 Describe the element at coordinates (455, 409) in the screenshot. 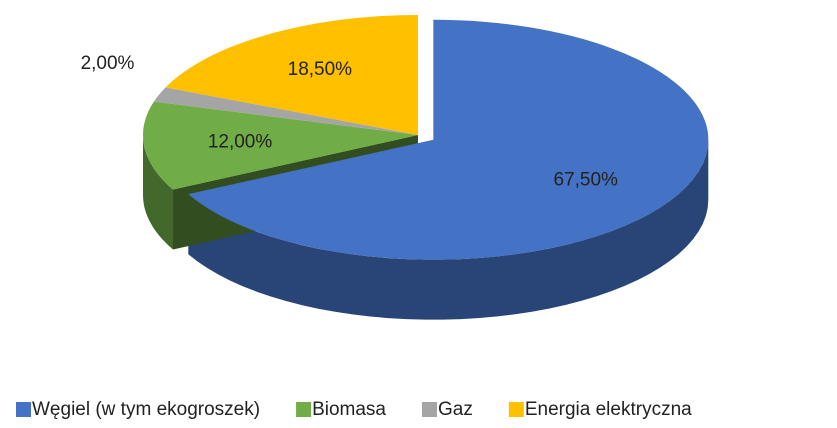

I see `legend-label: Gaz` at that location.